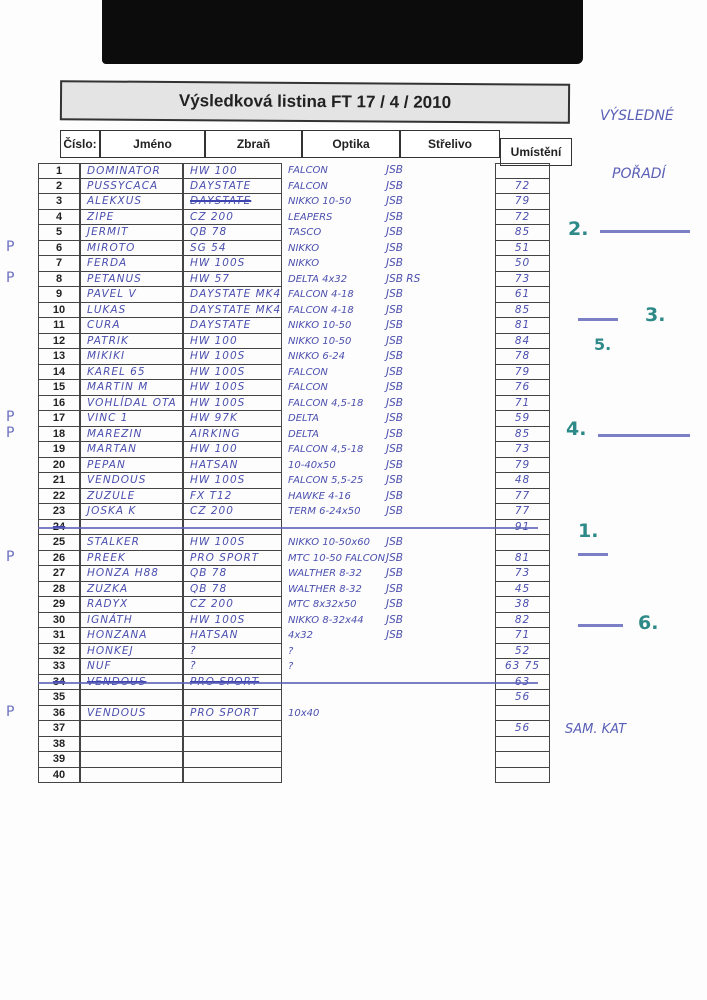  Describe the element at coordinates (637, 116) in the screenshot. I see `note-heading-line1: VÝSLEDNÉ` at that location.